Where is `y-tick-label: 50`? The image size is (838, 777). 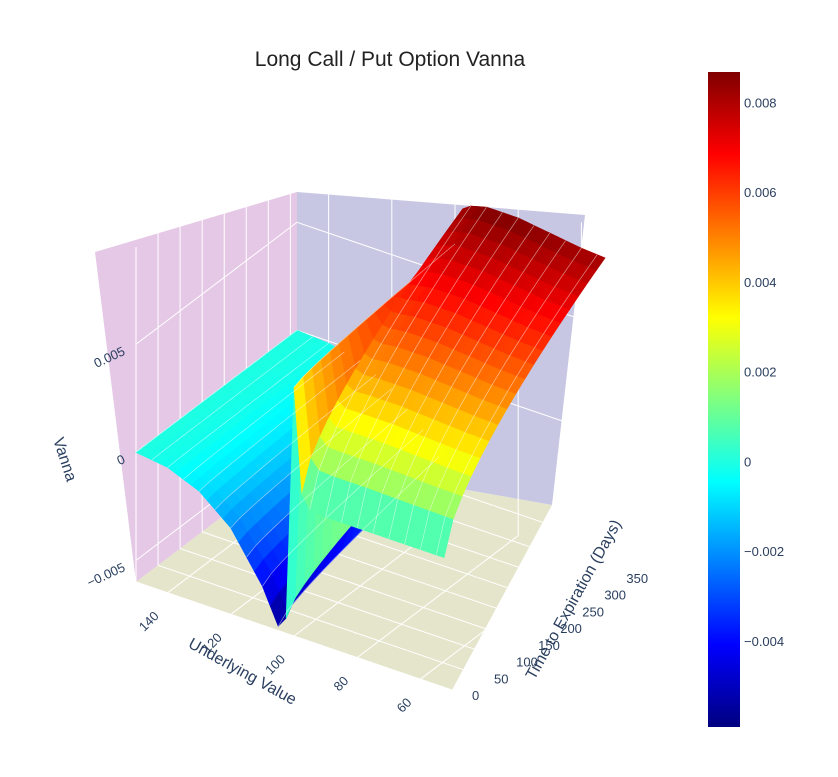
y-tick-label: 50 is located at coordinates (501, 678).